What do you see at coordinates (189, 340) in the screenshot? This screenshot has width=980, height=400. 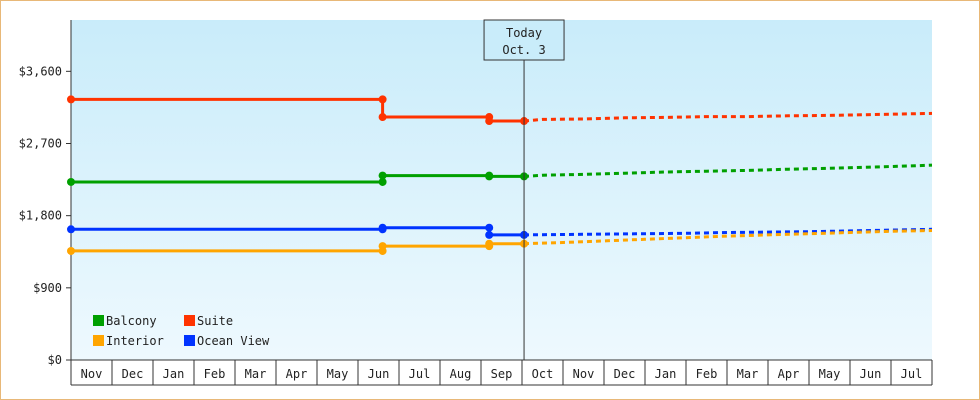 I see `legend-swatch-ocean-view` at bounding box center [189, 340].